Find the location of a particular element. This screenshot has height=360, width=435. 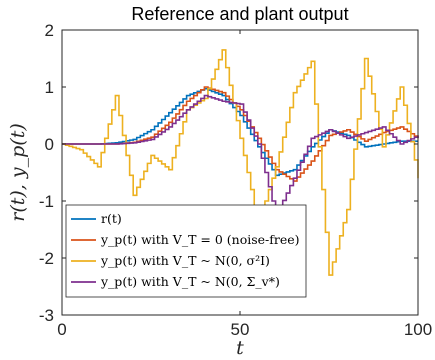

x-axis-label: t is located at coordinates (240, 348).